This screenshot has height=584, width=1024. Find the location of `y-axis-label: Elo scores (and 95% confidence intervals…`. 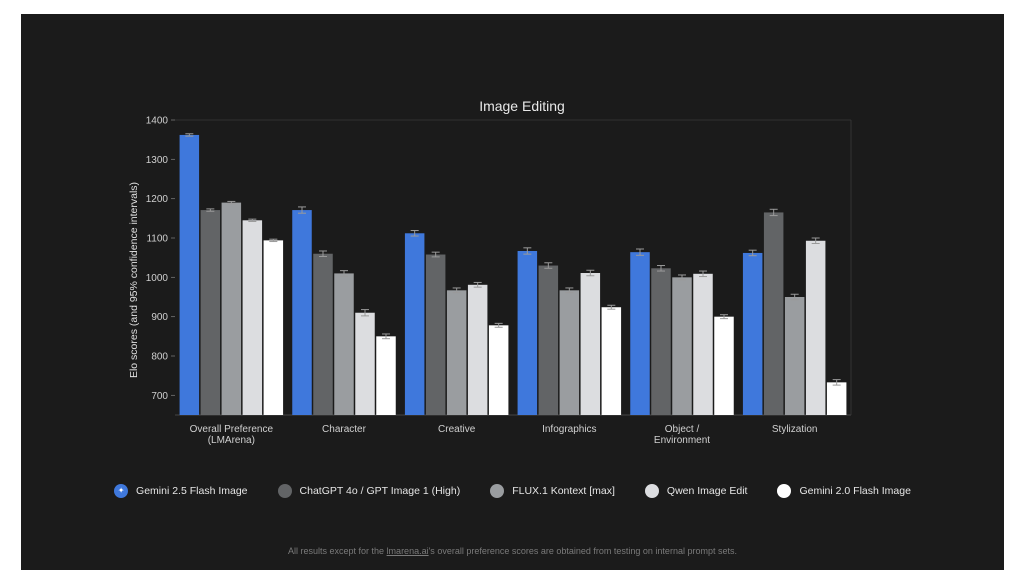

y-axis-label: Elo scores (and 95% confidence intervals… is located at coordinates (134, 280).